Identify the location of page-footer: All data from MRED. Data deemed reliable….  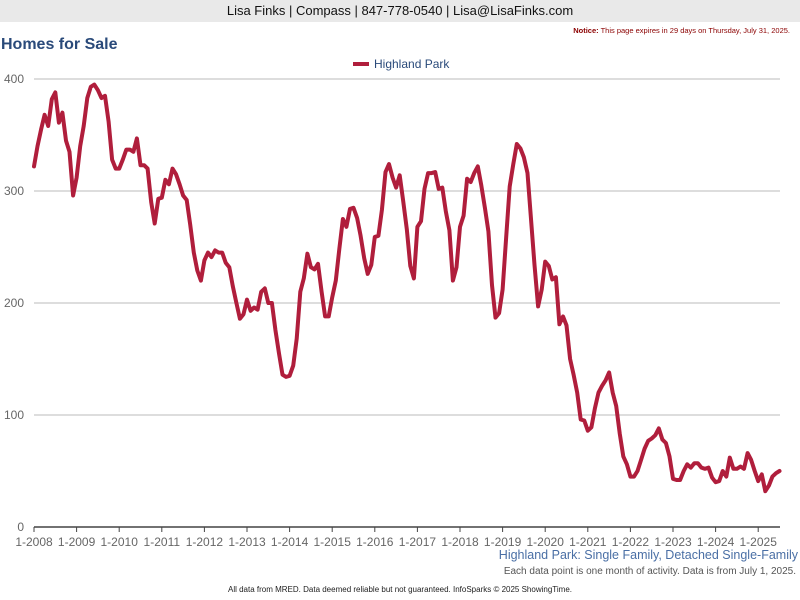
(399, 589).